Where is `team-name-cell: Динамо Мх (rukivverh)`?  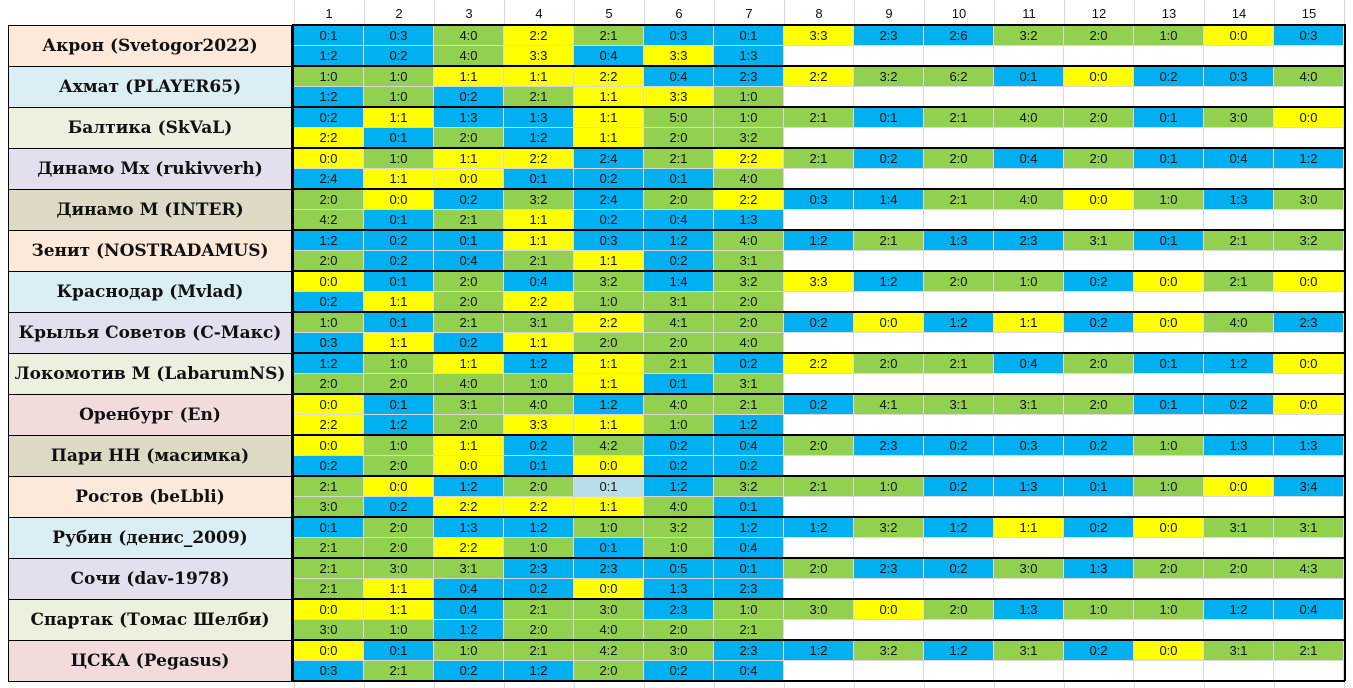 team-name-cell: Динамо Мх (rukivverh) is located at coordinates (150, 169).